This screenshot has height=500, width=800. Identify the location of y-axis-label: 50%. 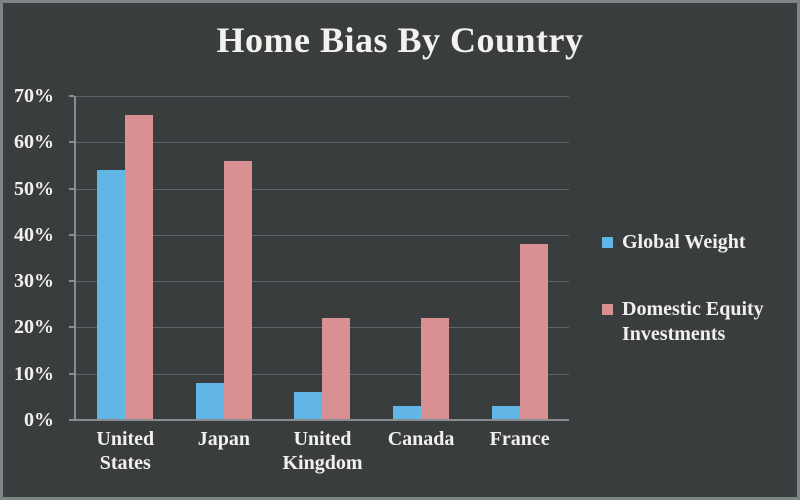
(34, 188).